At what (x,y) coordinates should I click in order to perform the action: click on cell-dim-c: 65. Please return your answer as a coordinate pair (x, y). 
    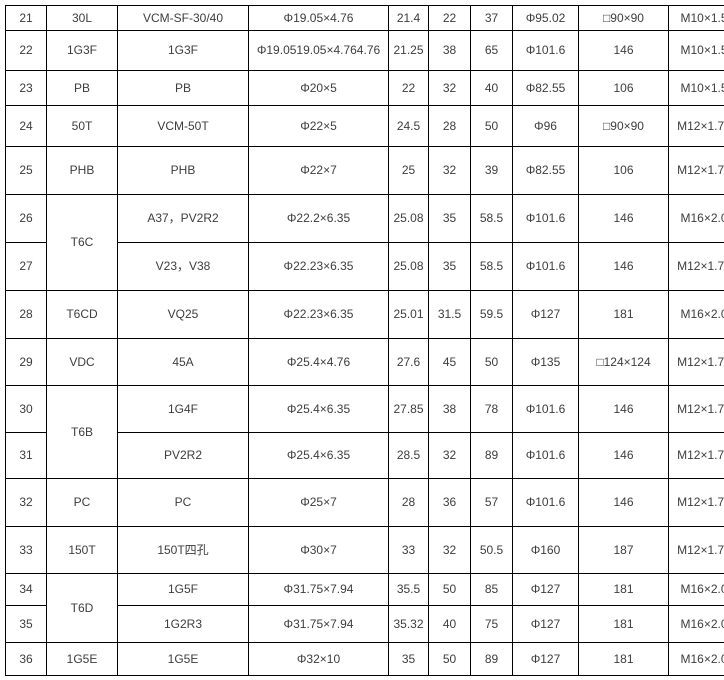
    Looking at the image, I should click on (492, 51).